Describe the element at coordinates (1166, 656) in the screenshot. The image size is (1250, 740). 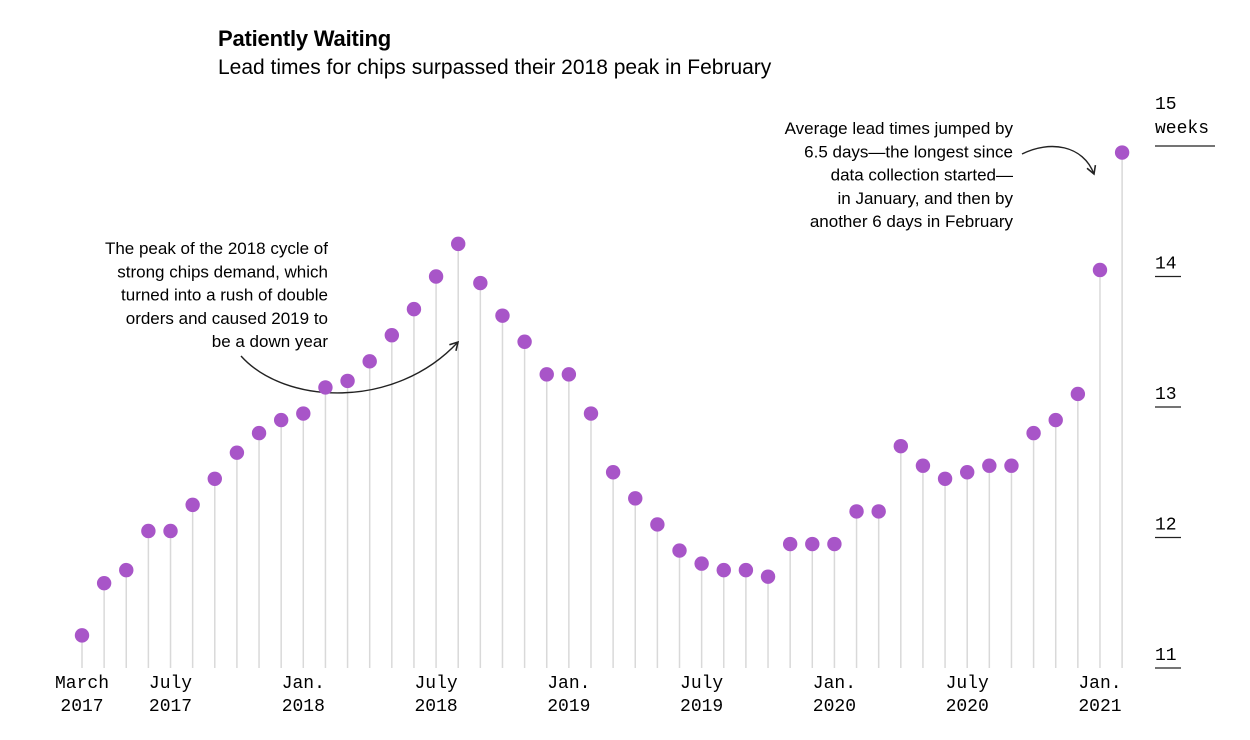
I see `y-tick-label-11: 11` at that location.